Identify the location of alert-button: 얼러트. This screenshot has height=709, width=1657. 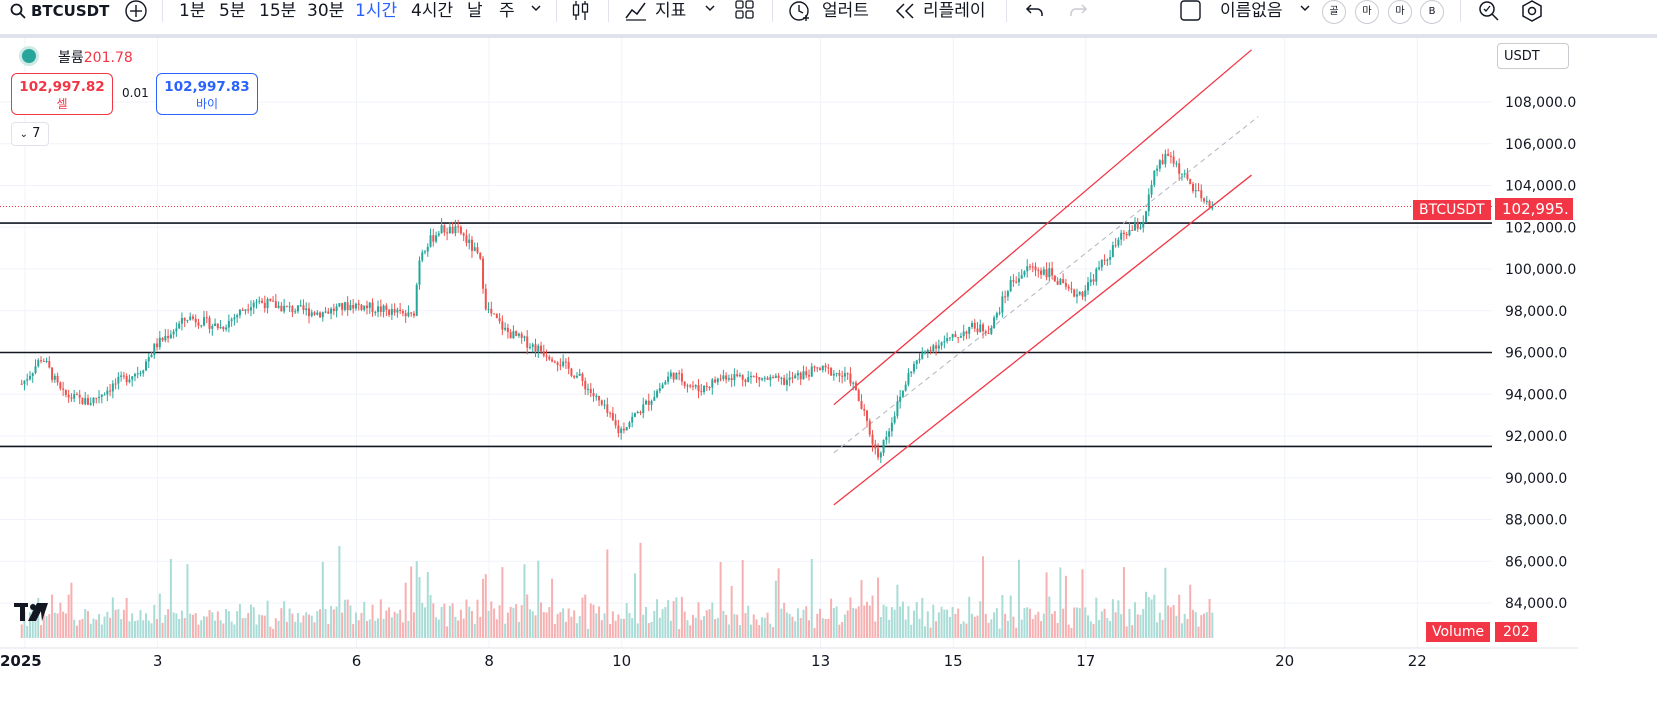
(828, 13).